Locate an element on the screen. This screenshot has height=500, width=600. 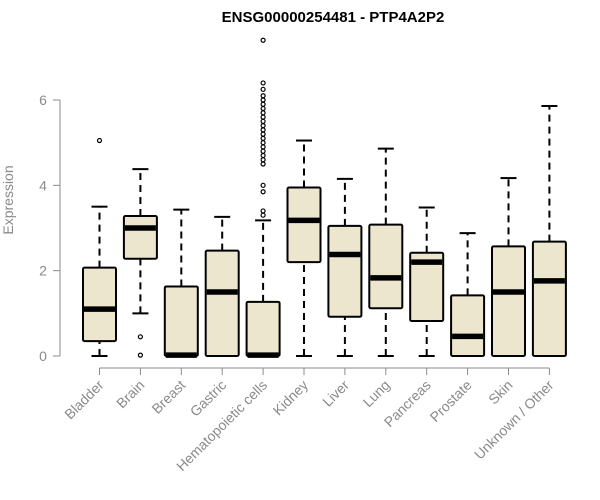
y-axis: 0 2 4 6 is located at coordinates (50, 228).